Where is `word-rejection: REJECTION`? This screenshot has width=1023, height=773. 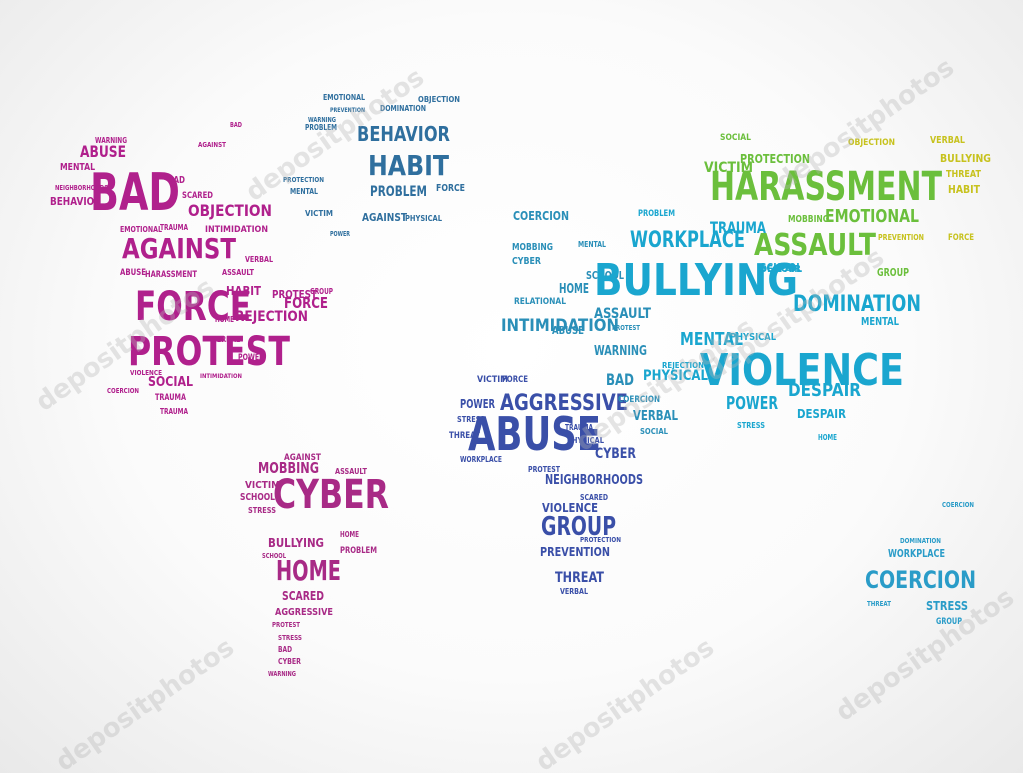 word-rejection: REJECTION is located at coordinates (683, 365).